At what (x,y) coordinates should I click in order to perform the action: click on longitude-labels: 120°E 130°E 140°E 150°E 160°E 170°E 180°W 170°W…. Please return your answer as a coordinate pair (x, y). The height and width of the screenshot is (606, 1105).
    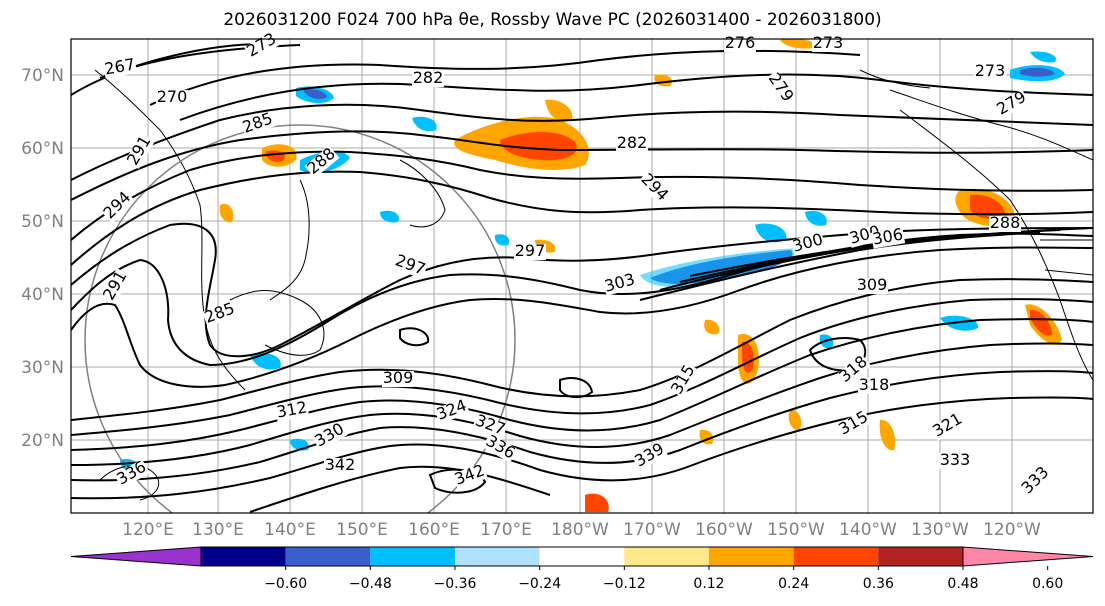
    Looking at the image, I should click on (581, 530).